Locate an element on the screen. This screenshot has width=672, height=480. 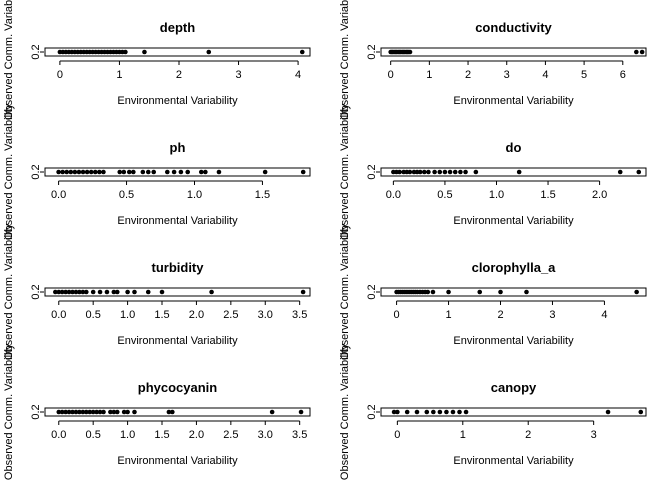
x-tick-label: 1.5 is located at coordinates (161, 435).